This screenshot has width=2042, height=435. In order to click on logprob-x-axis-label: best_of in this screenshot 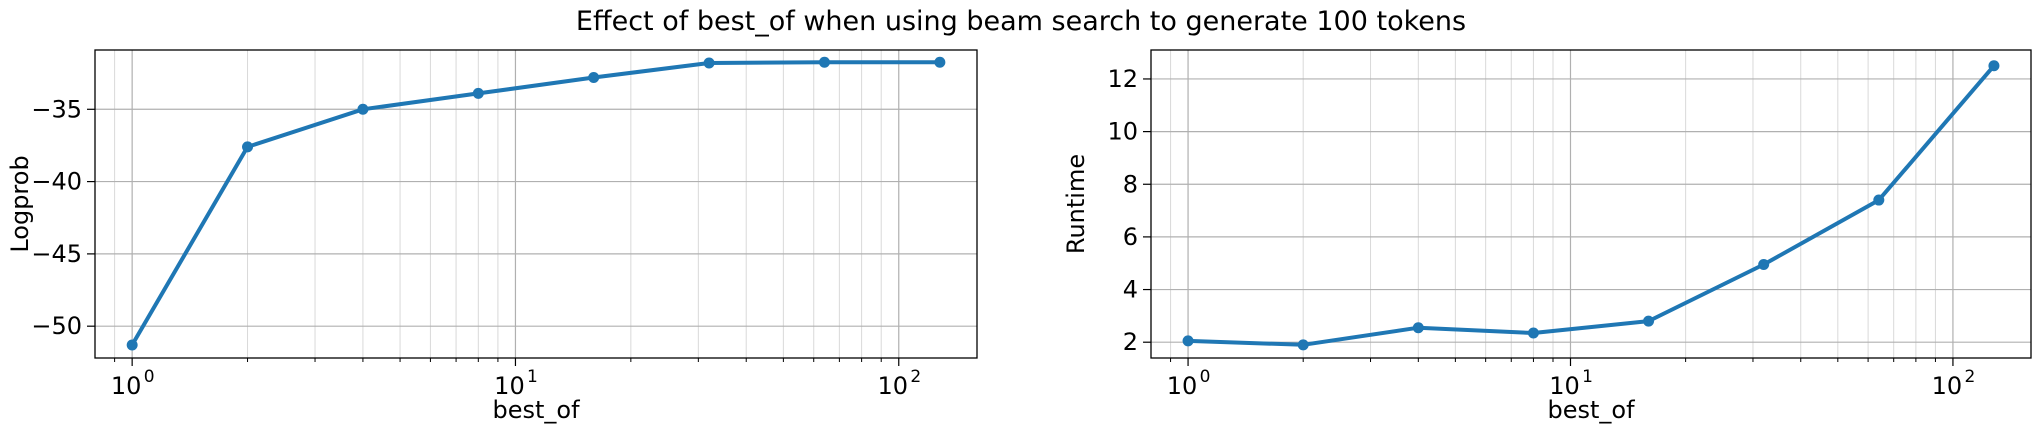, I will do `click(536, 410)`.